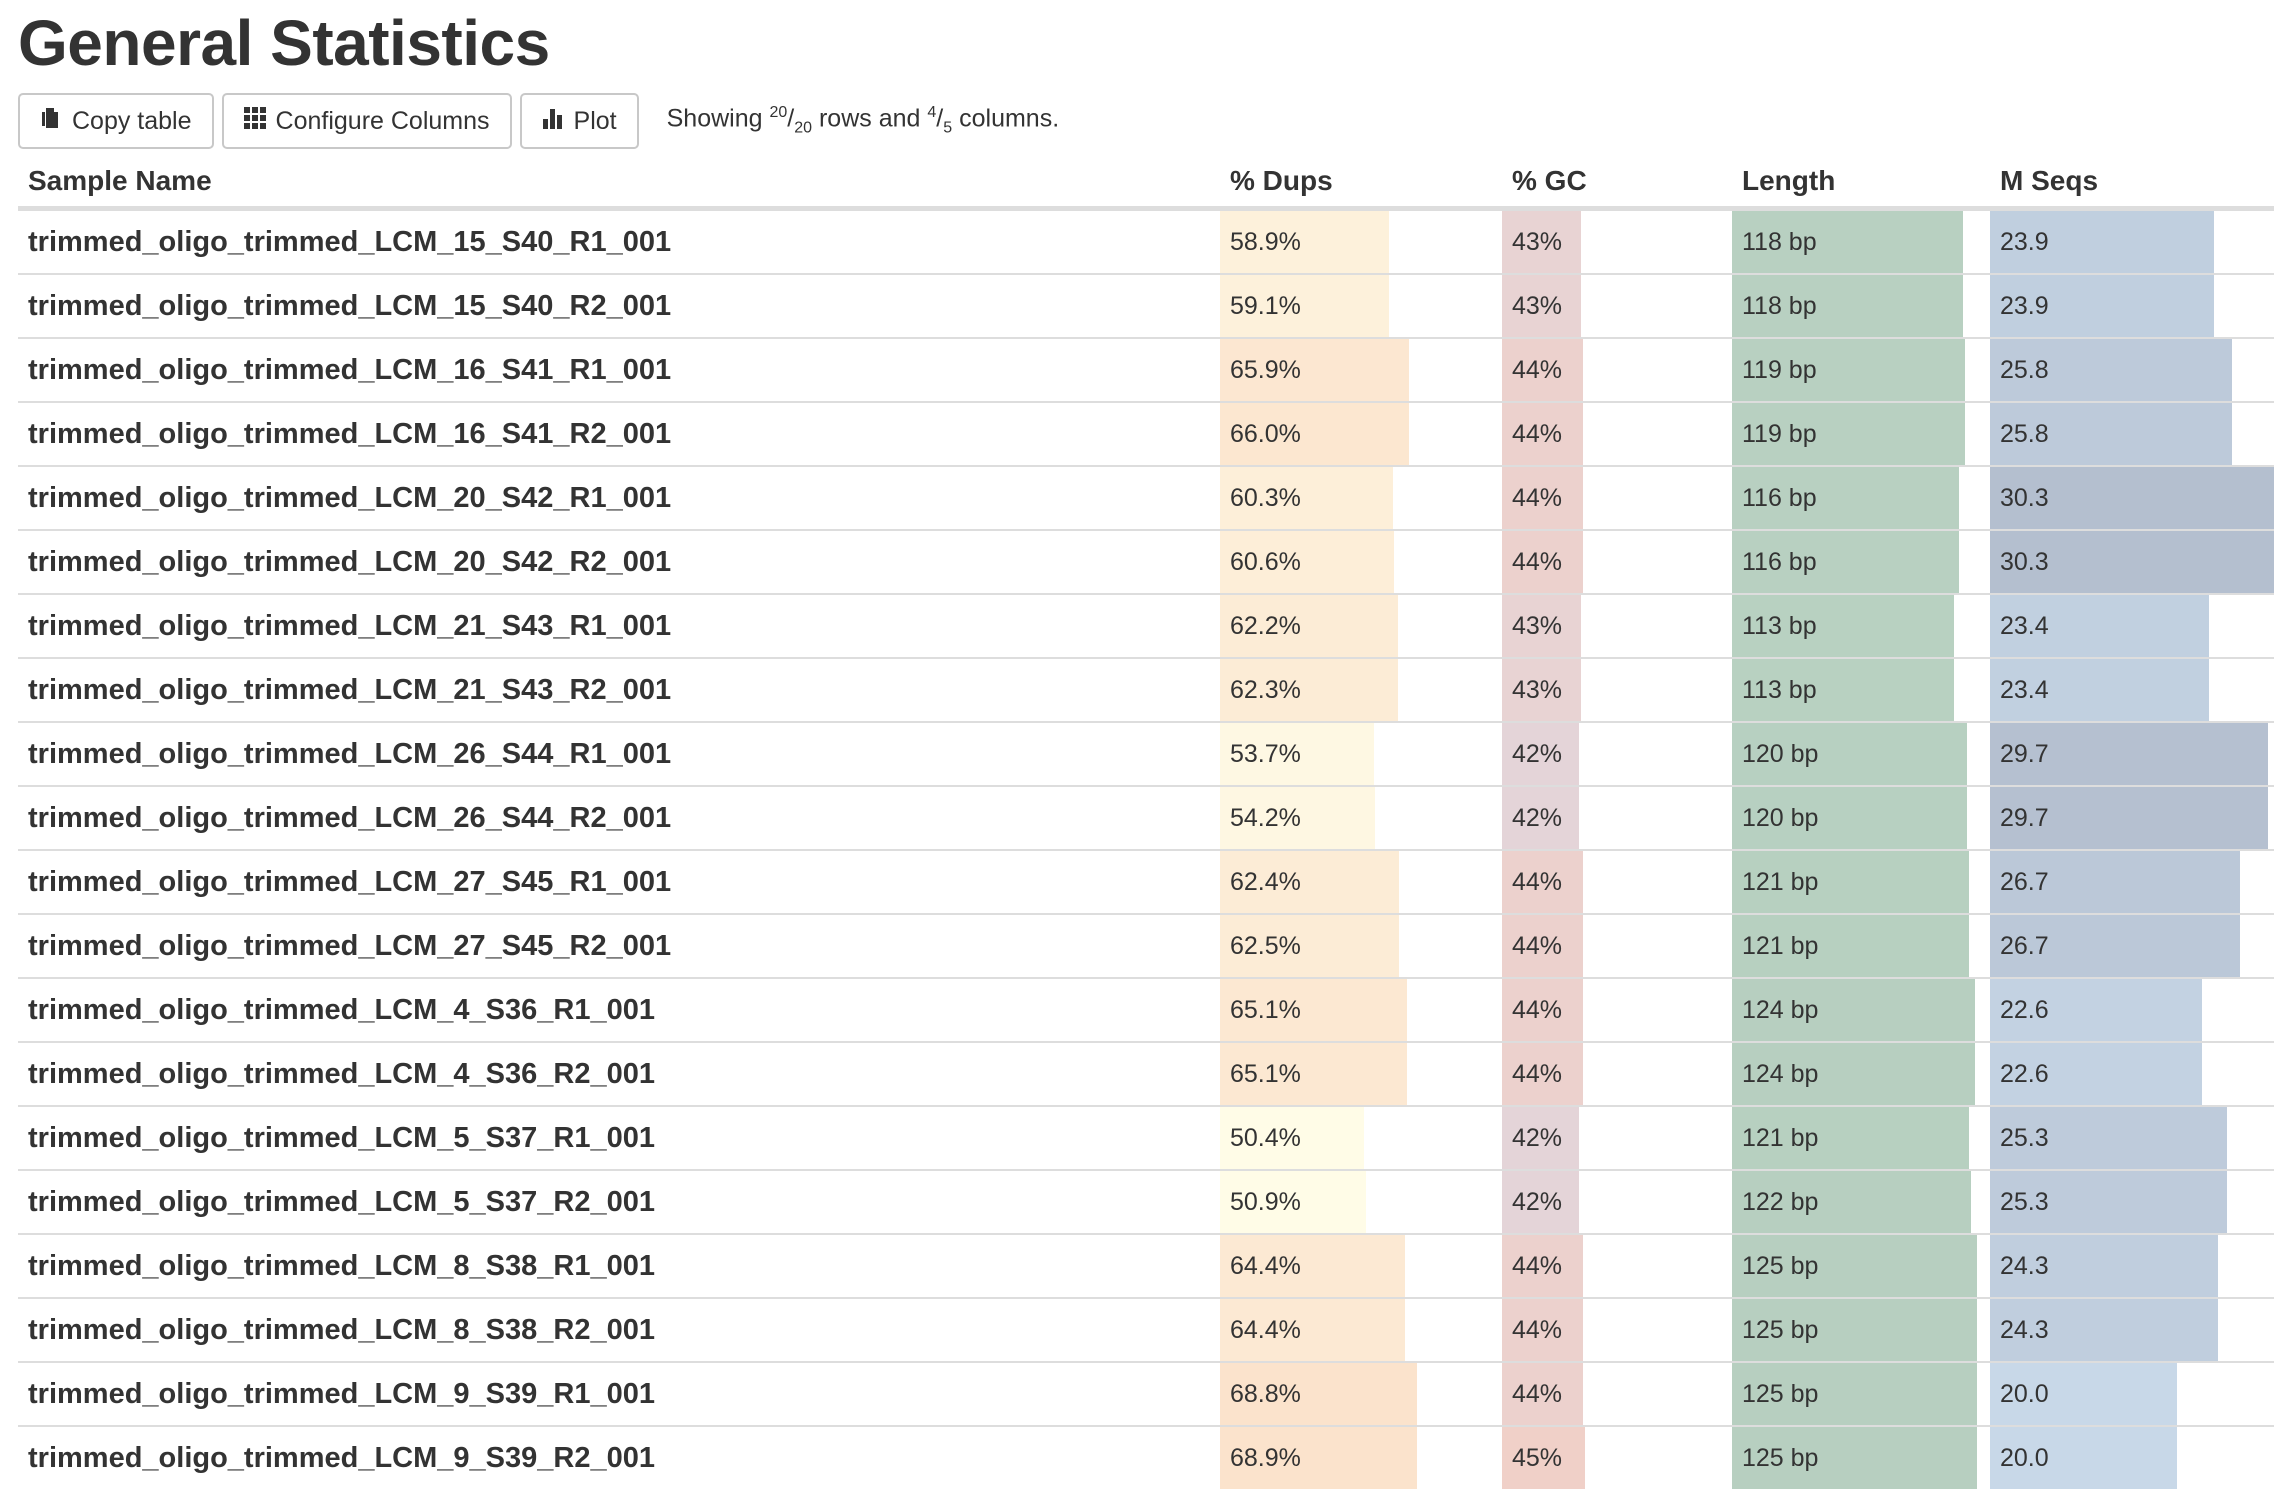  I want to click on m-seqs-cell: 22.6, so click(2132, 1074).